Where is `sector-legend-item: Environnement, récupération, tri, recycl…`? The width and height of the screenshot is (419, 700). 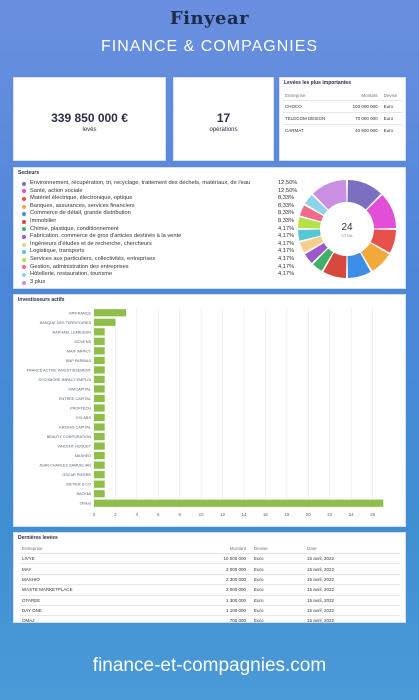 sector-legend-item: Environnement, récupération, tri, recycl… is located at coordinates (162, 184).